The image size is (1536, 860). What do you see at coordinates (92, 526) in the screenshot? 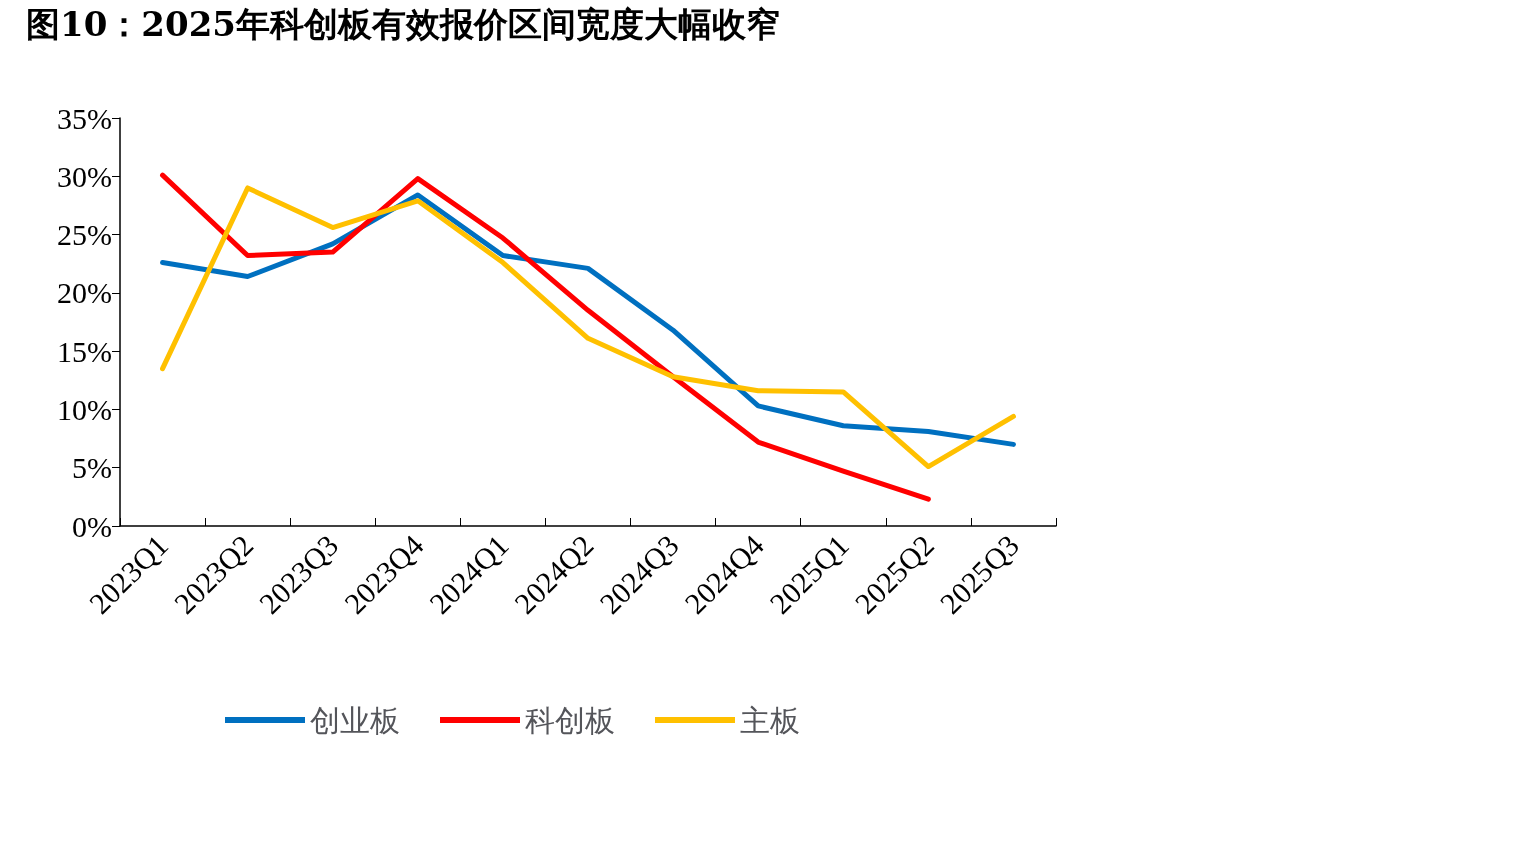
I see `y-tick-label: 0%` at bounding box center [92, 526].